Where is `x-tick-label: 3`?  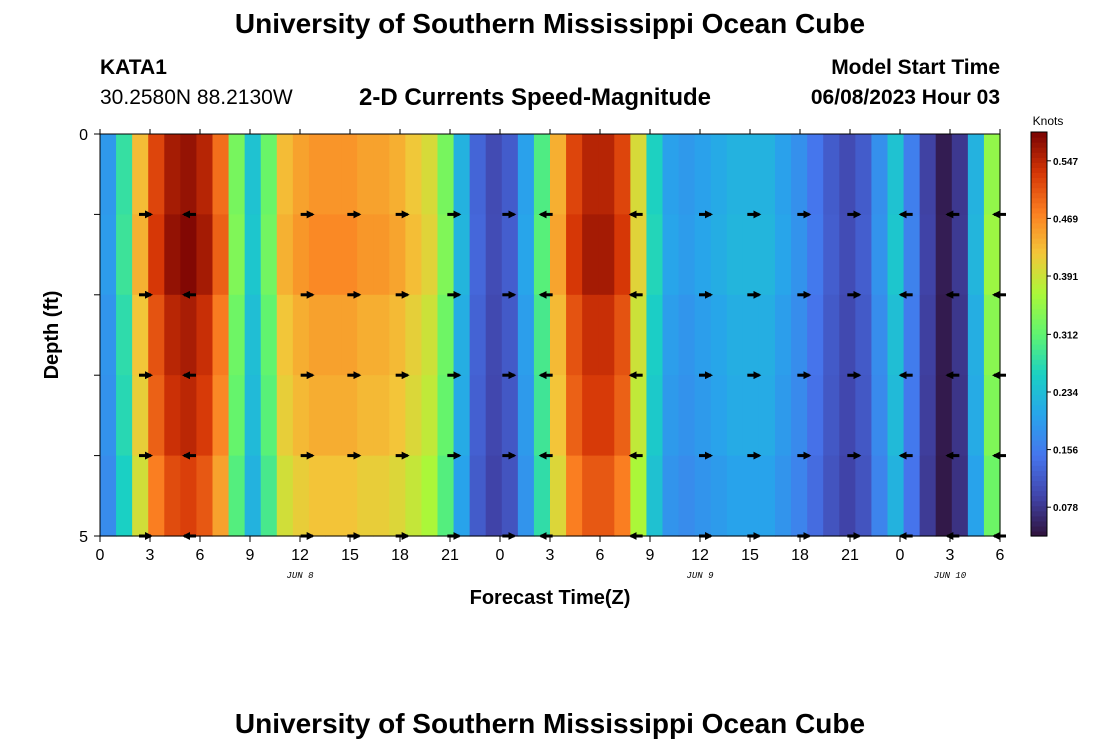 x-tick-label: 3 is located at coordinates (950, 555).